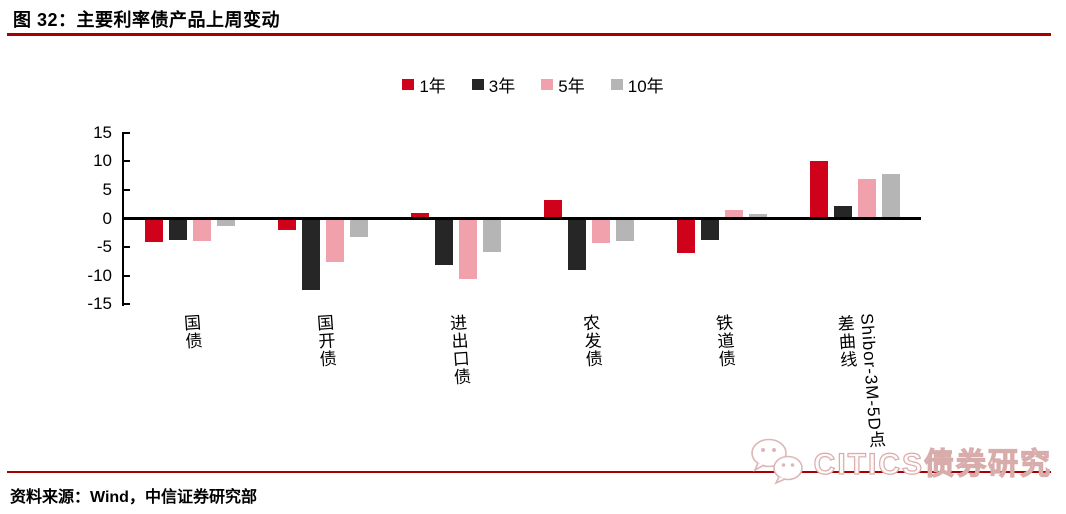 The height and width of the screenshot is (514, 1066). What do you see at coordinates (147, 20) in the screenshot?
I see `figure-title: 图 32：主要利率债产品上周变动` at bounding box center [147, 20].